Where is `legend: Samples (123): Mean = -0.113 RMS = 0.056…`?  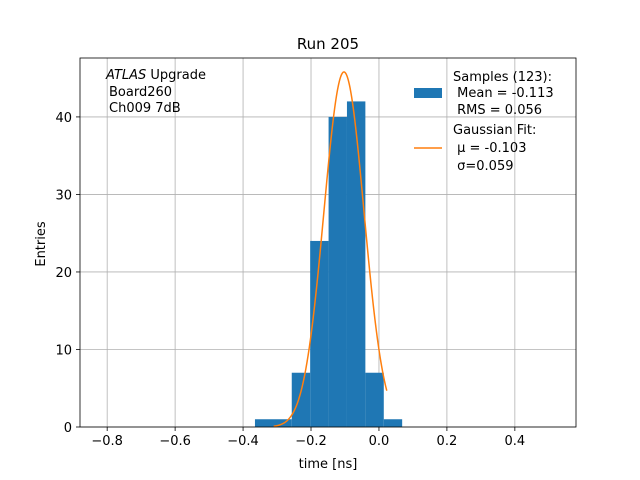 legend: Samples (123): Mean = -0.113 RMS = 0.056… is located at coordinates (484, 122).